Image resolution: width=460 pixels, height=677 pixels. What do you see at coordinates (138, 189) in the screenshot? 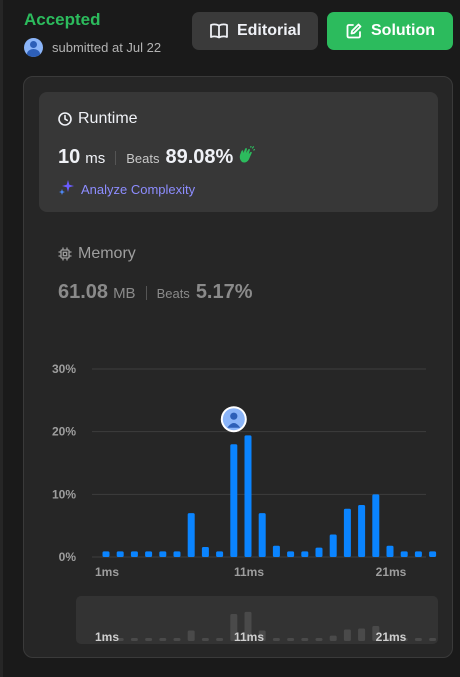
I see `analyze-complexity-label: Analyze Complexity` at bounding box center [138, 189].